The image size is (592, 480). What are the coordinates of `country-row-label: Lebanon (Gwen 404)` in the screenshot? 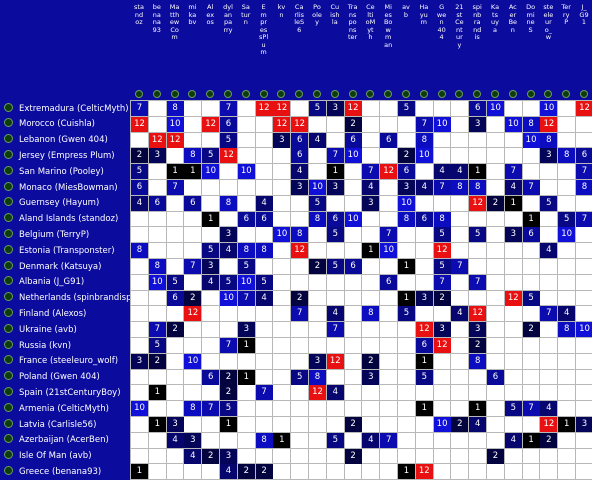 It's located at (65, 140).